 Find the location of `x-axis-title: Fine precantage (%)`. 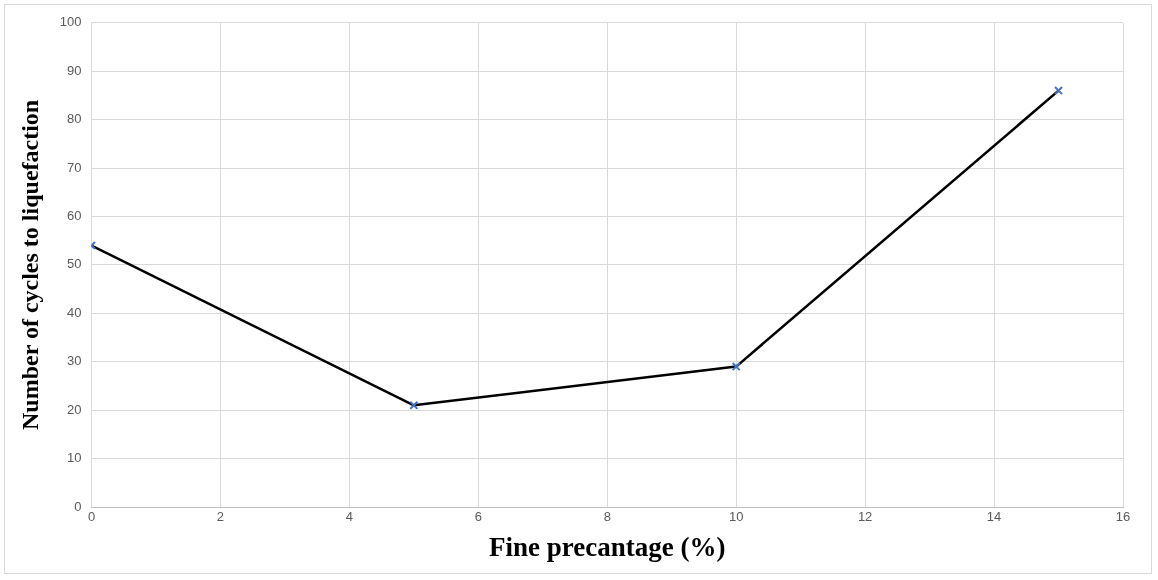

x-axis-title: Fine precantage (%) is located at coordinates (607, 546).